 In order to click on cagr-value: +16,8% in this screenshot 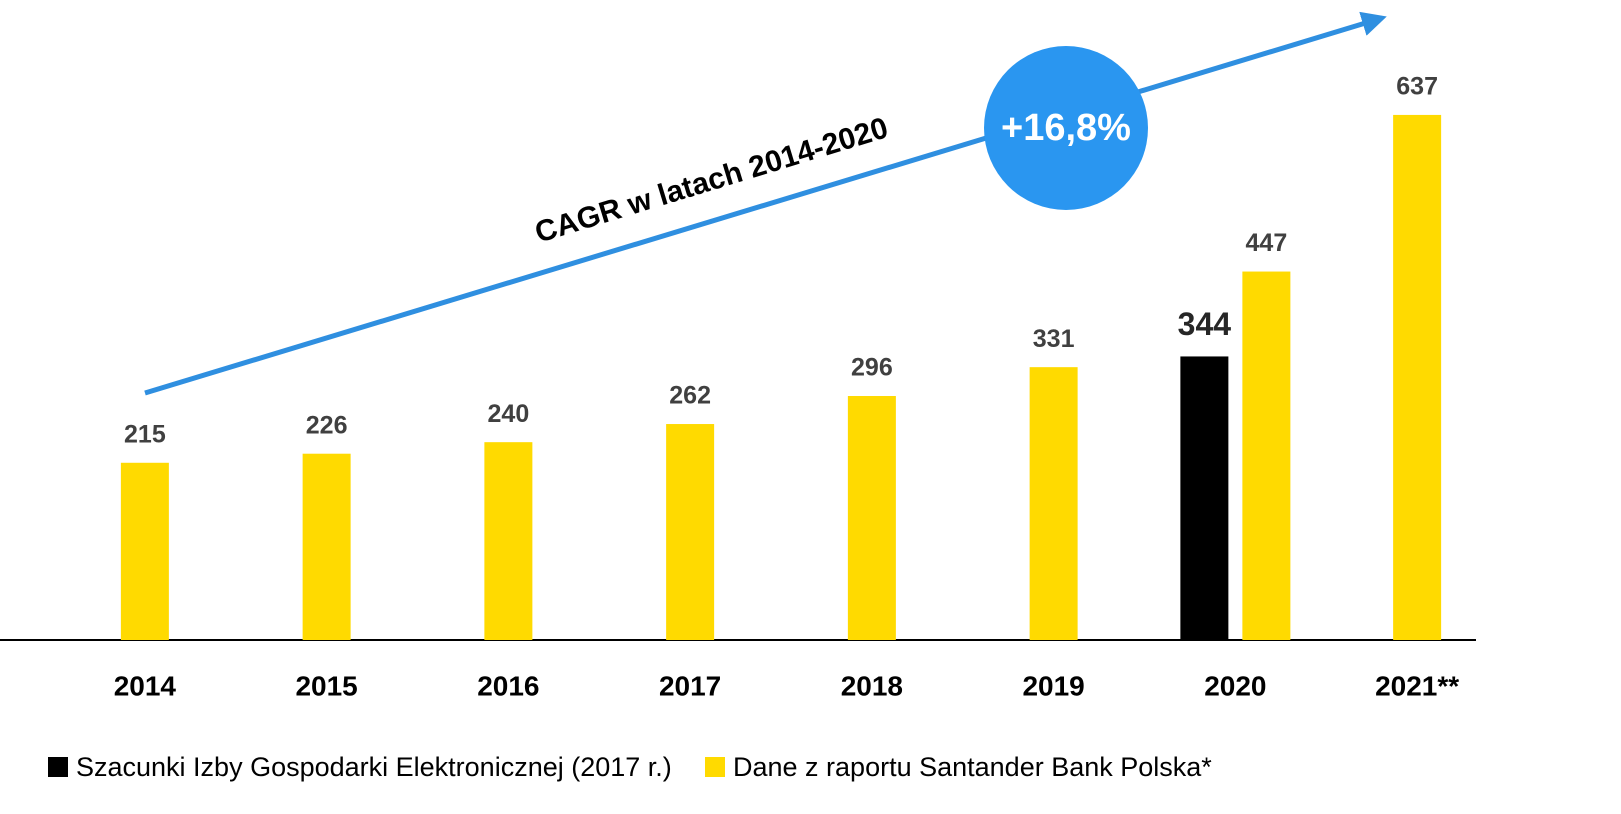, I will do `click(1066, 128)`.